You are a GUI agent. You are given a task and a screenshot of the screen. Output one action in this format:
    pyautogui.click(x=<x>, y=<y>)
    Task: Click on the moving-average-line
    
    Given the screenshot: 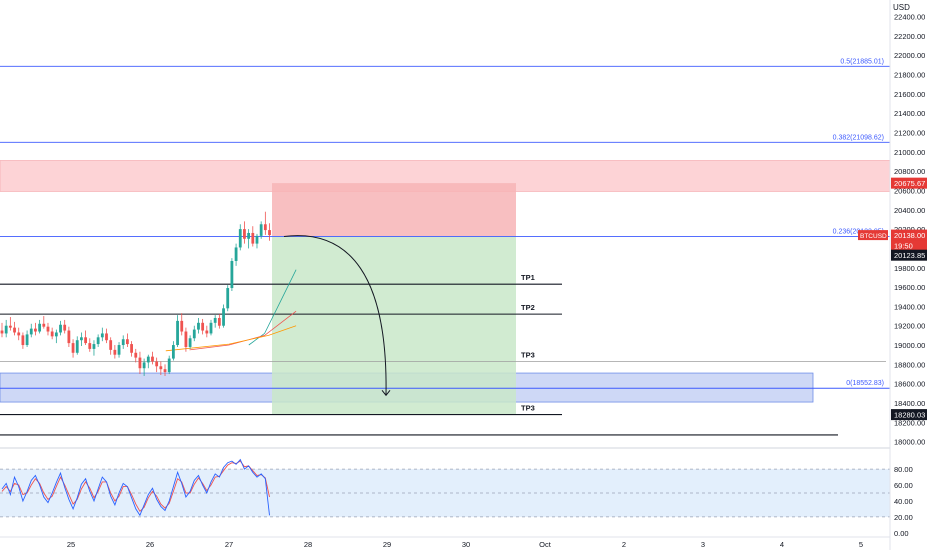 What is the action you would take?
    pyautogui.click(x=231, y=338)
    